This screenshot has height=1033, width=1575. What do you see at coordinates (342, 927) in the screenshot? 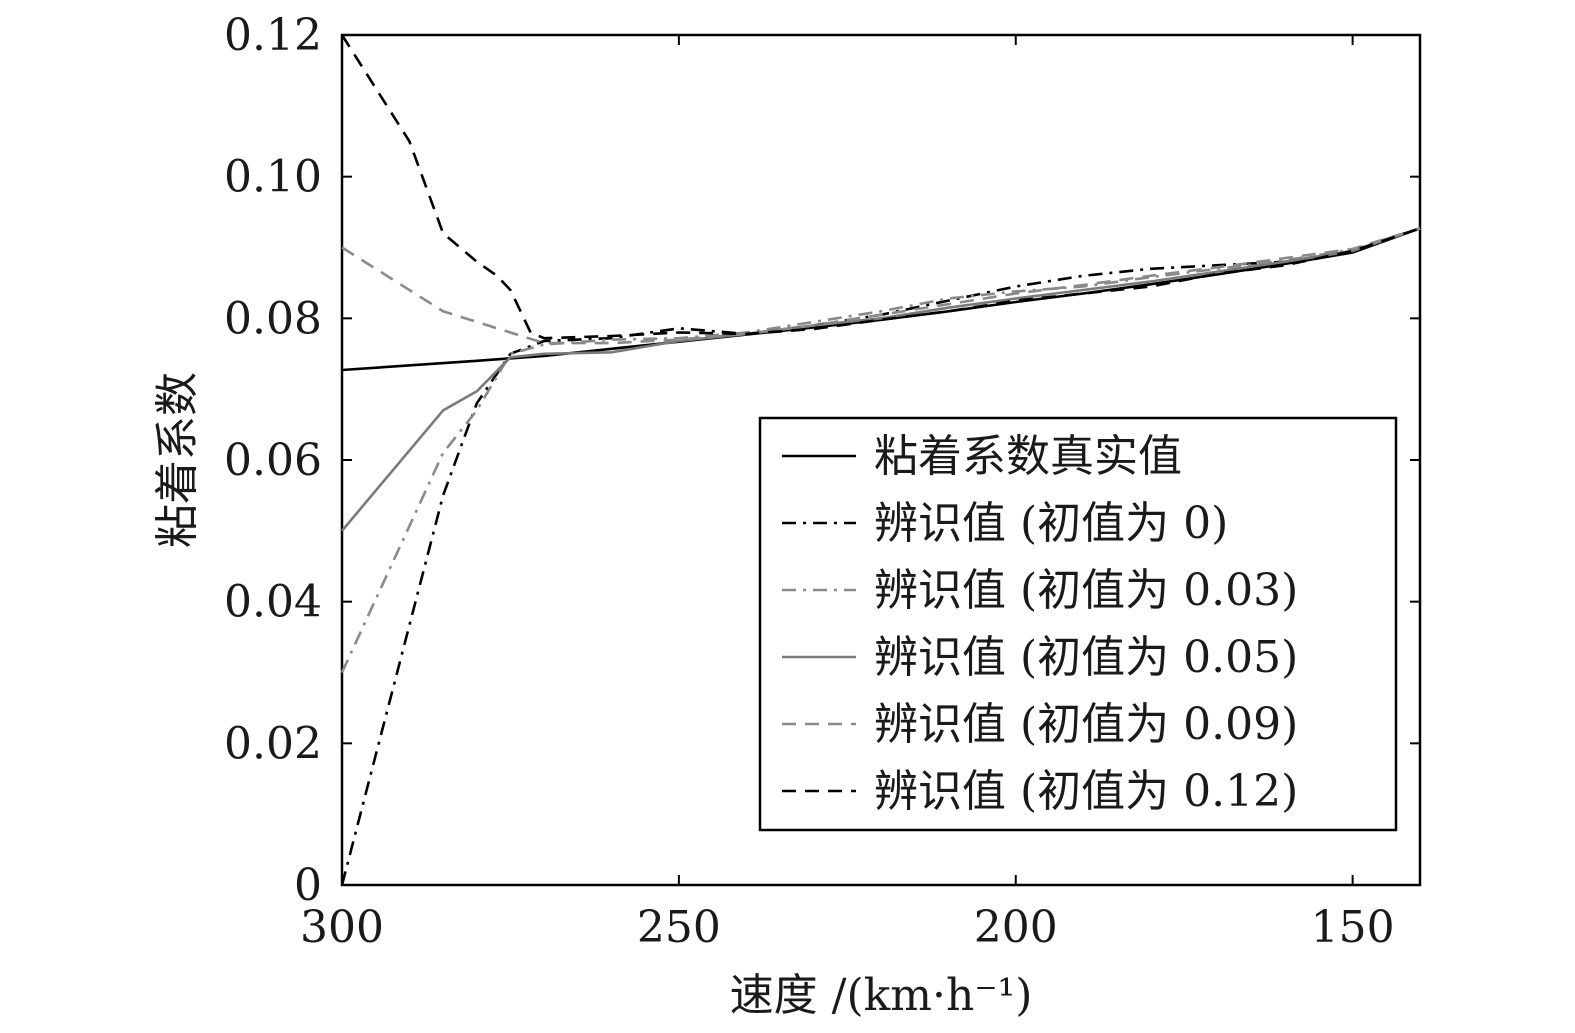
I see `x-tick-label: 300` at bounding box center [342, 927].